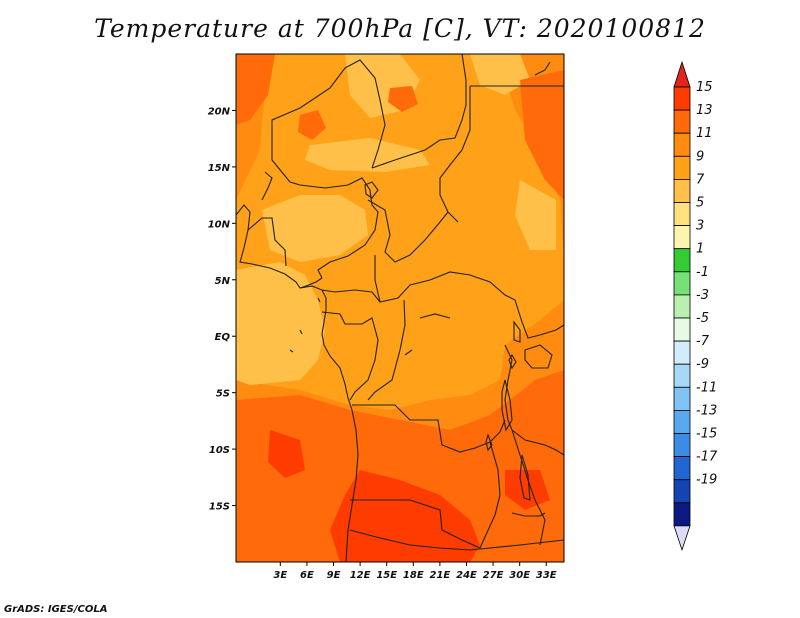 The width and height of the screenshot is (800, 618). I want to click on field-light-orange-nigeria, so click(315, 228).